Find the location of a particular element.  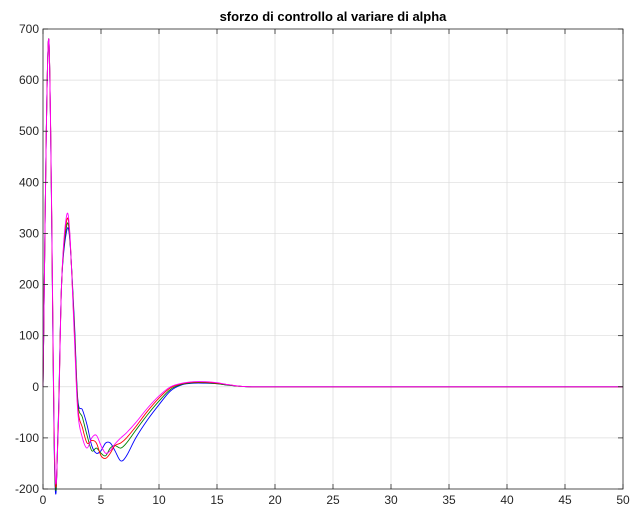

x-tick-label: 40 is located at coordinates (507, 500).